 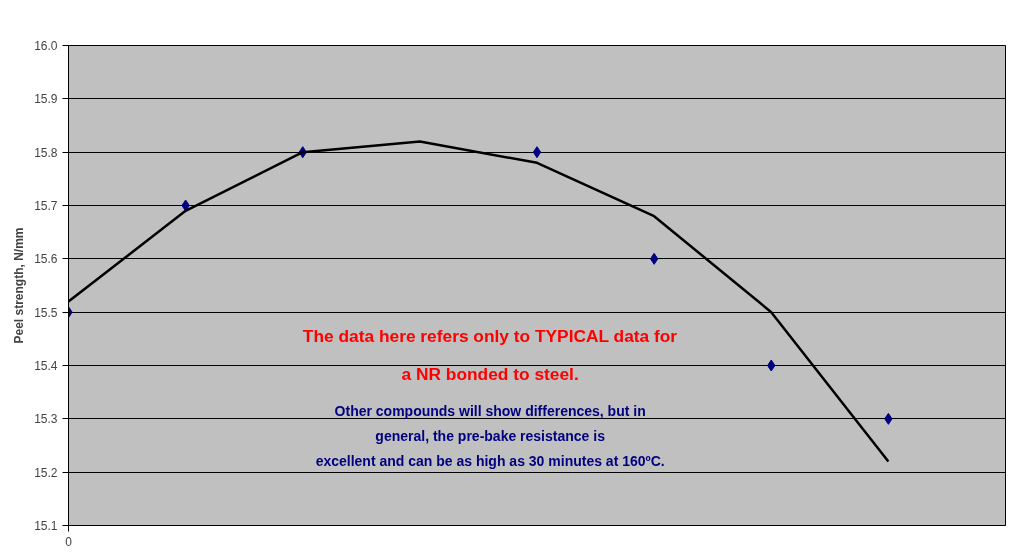 What do you see at coordinates (69, 541) in the screenshot?
I see `x-tick-label: 0` at bounding box center [69, 541].